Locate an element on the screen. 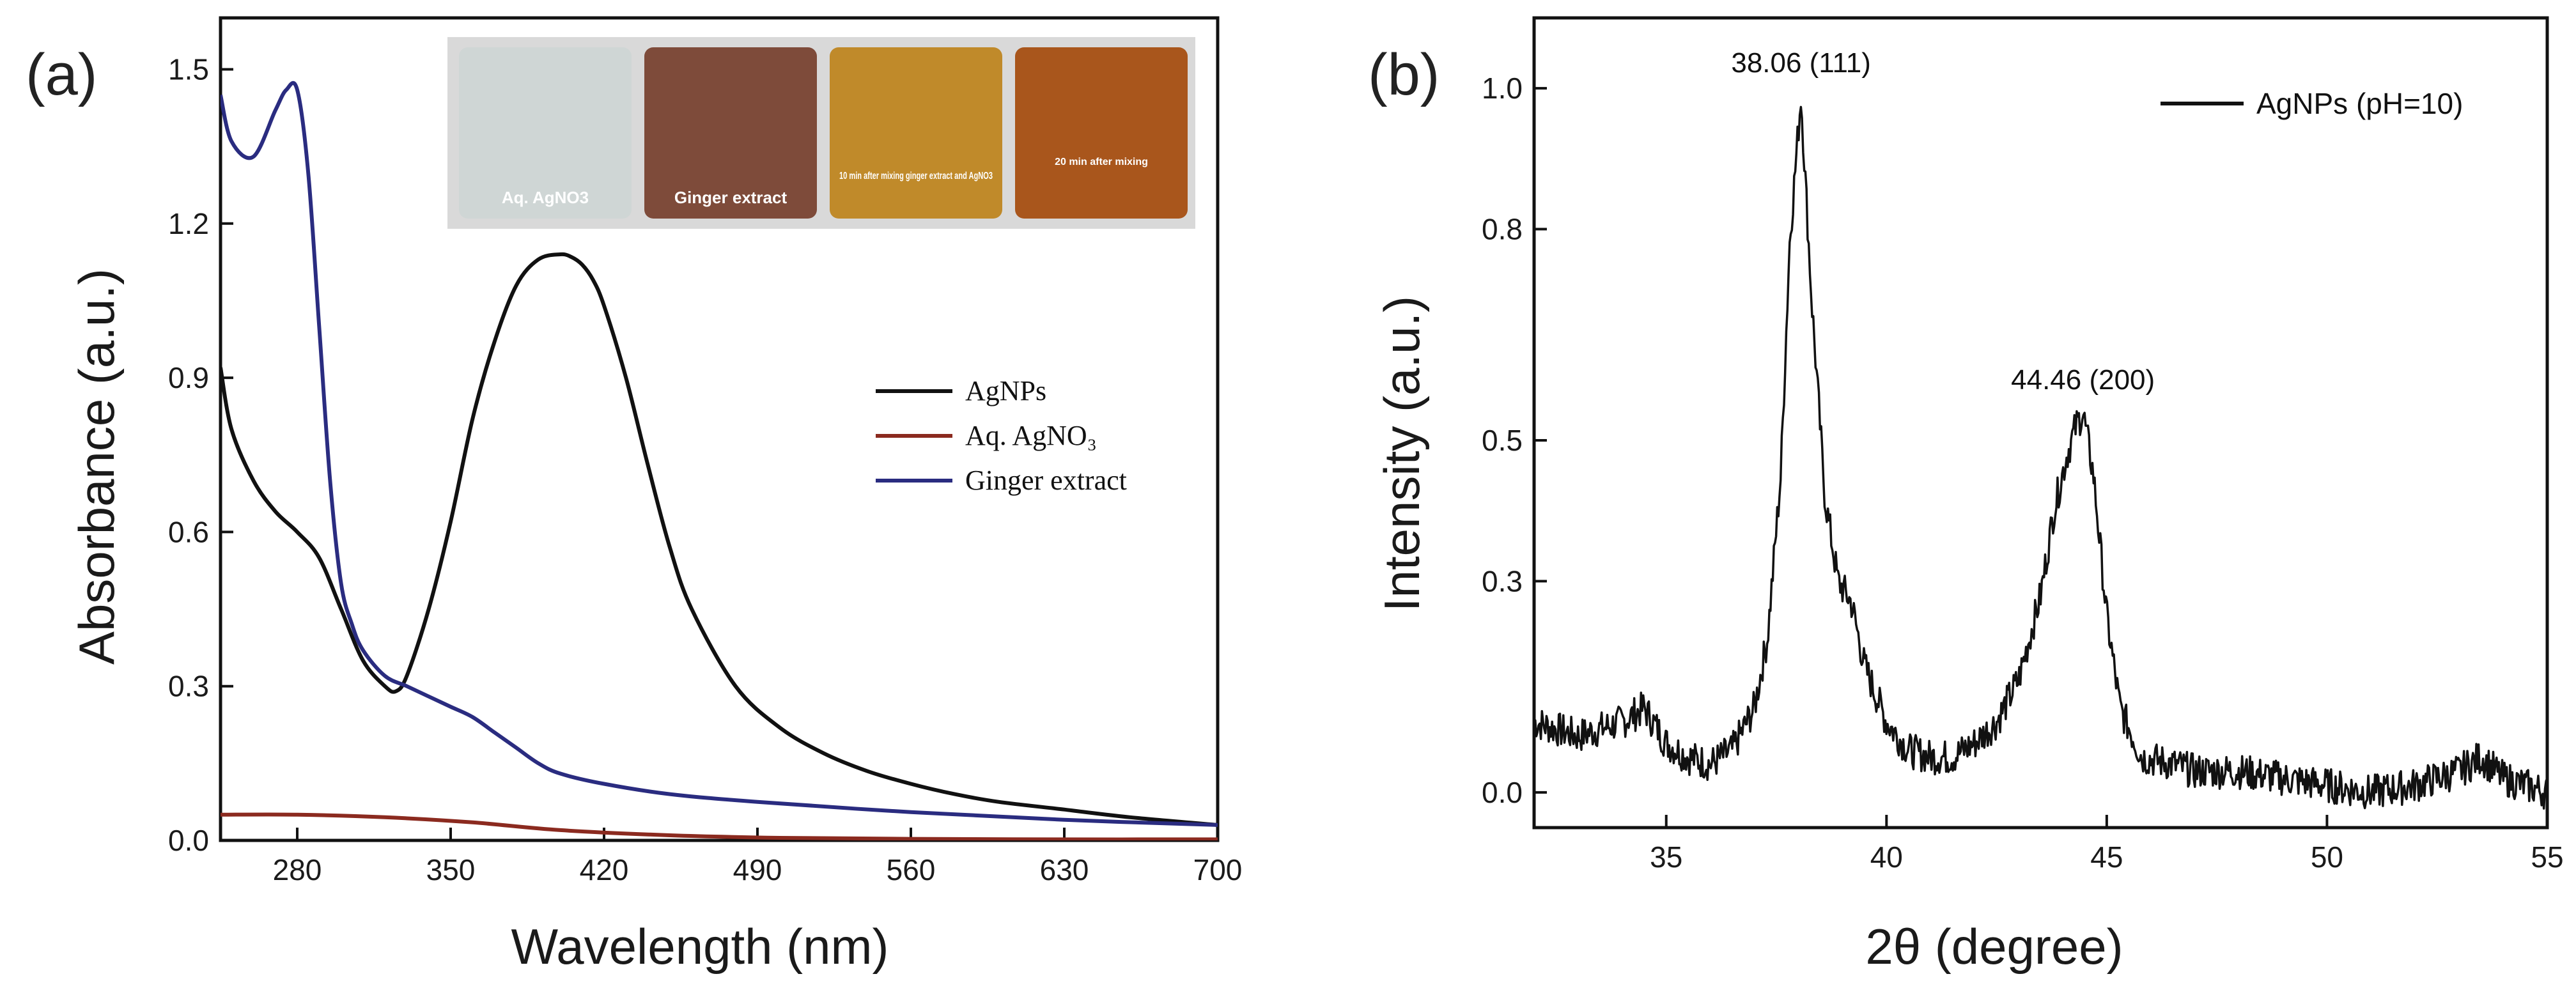  legend-label-agnps-ph10: AgNPs (pH=10) is located at coordinates (2359, 103).